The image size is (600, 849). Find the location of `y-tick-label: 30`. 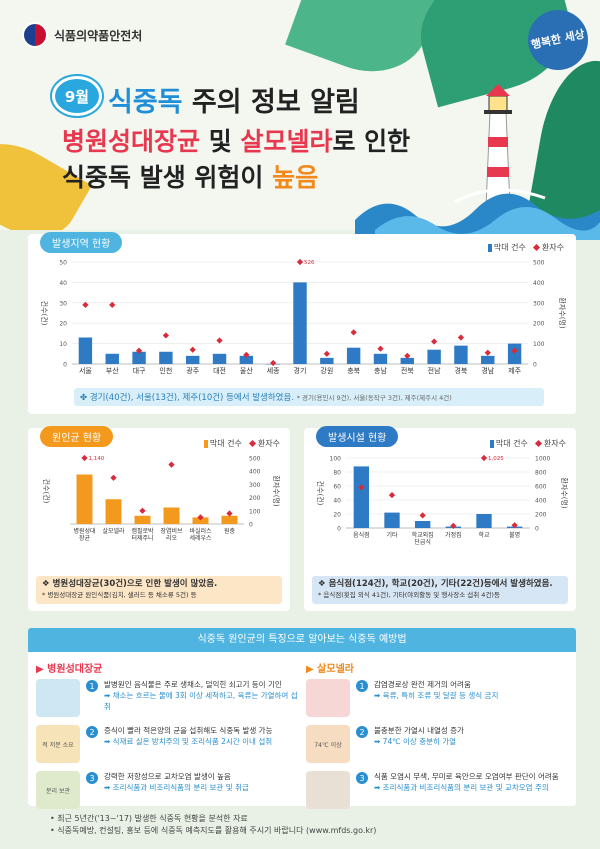

y-tick-label: 30 is located at coordinates (63, 303).